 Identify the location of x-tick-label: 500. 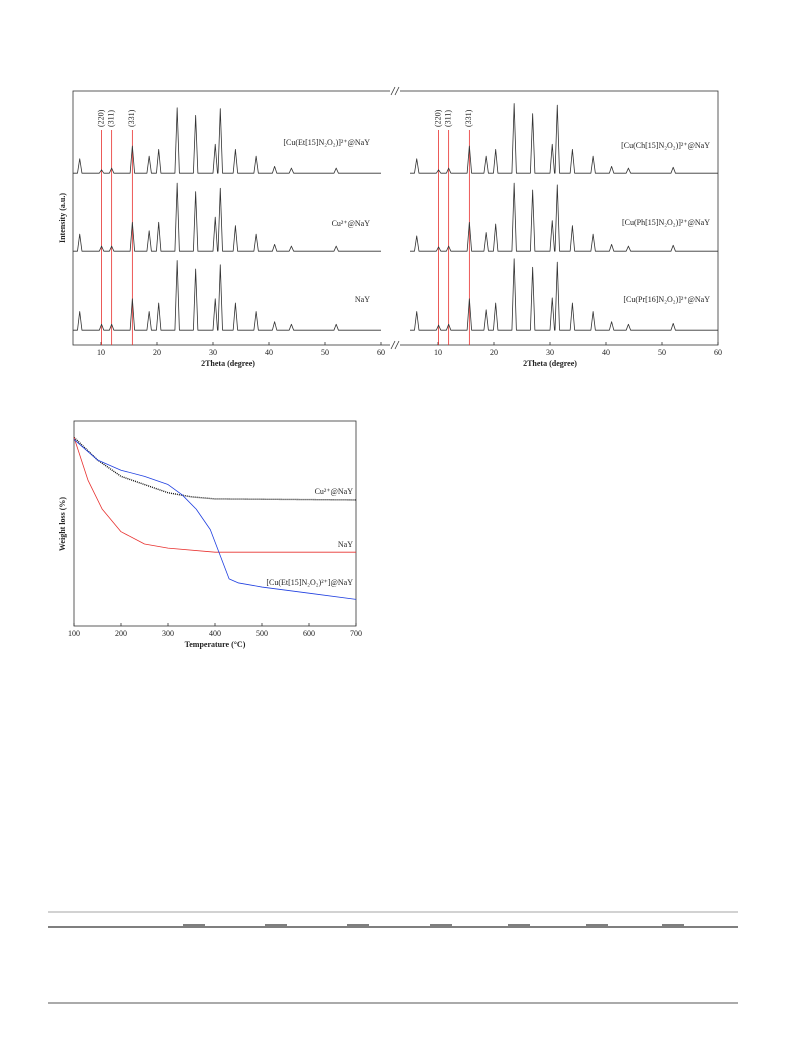
(262, 633).